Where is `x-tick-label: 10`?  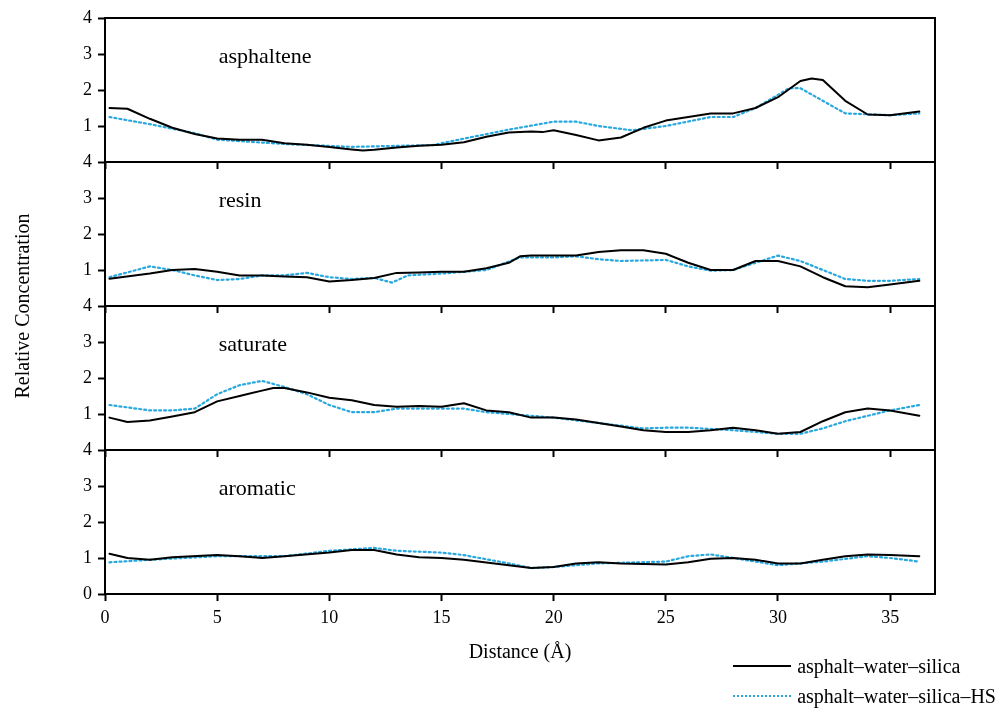
x-tick-label: 10 is located at coordinates (329, 616).